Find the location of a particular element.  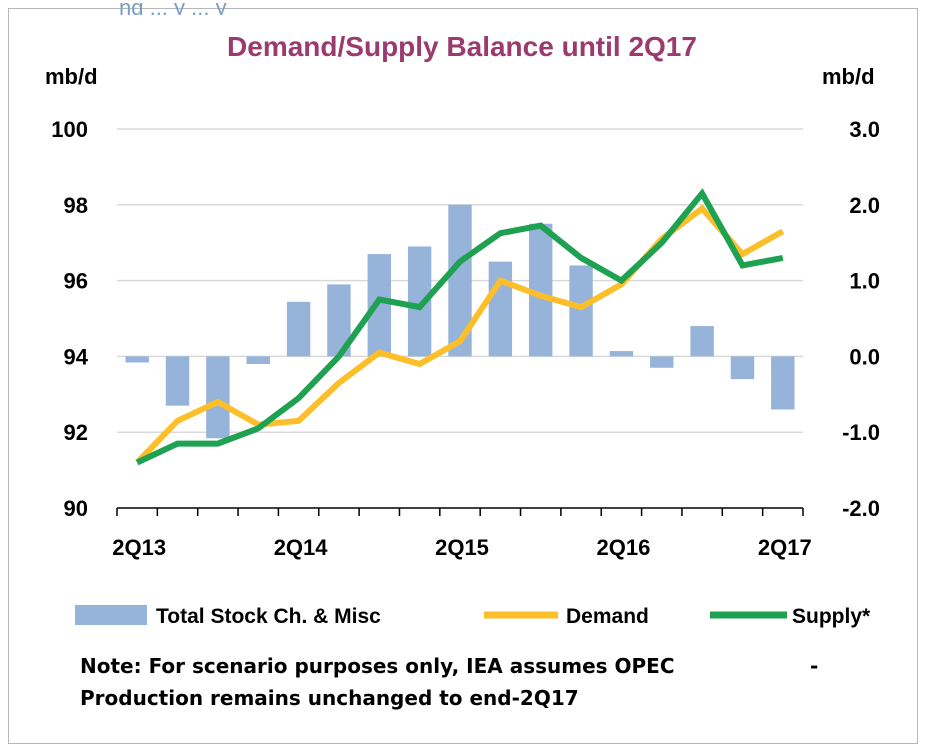

right-tick-3.0: 3.0 is located at coordinates (864, 129).